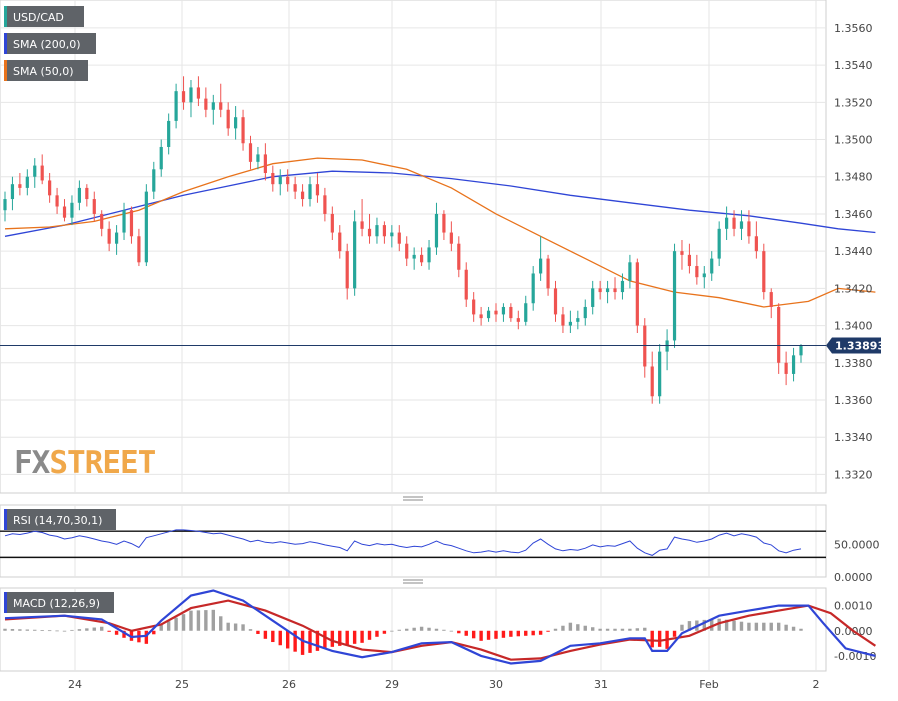 The width and height of the screenshot is (898, 701). What do you see at coordinates (853, 474) in the screenshot?
I see `price-tick-label: 1.3320` at bounding box center [853, 474].